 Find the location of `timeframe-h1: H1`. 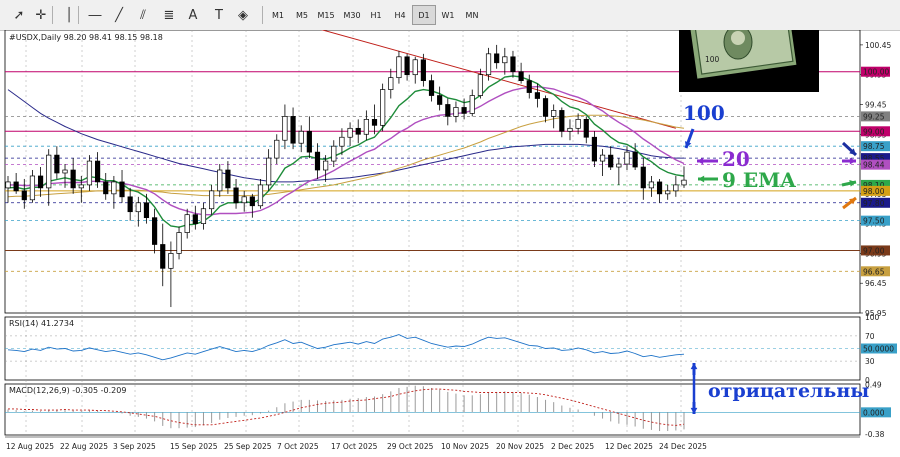

timeframe-h1: H1 is located at coordinates (376, 15).